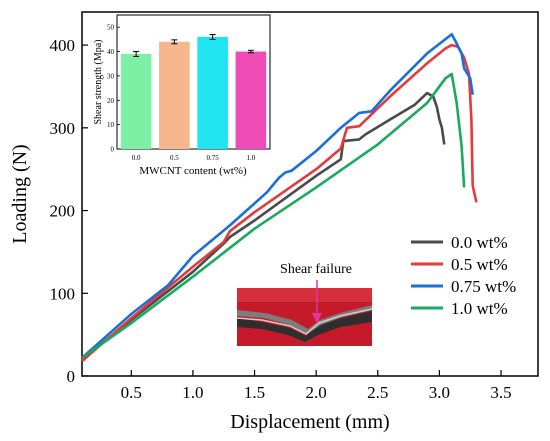 The height and width of the screenshot is (441, 550). What do you see at coordinates (193, 171) in the screenshot?
I see `inset-x-axis-label: MWCNT content (wt%)` at bounding box center [193, 171].